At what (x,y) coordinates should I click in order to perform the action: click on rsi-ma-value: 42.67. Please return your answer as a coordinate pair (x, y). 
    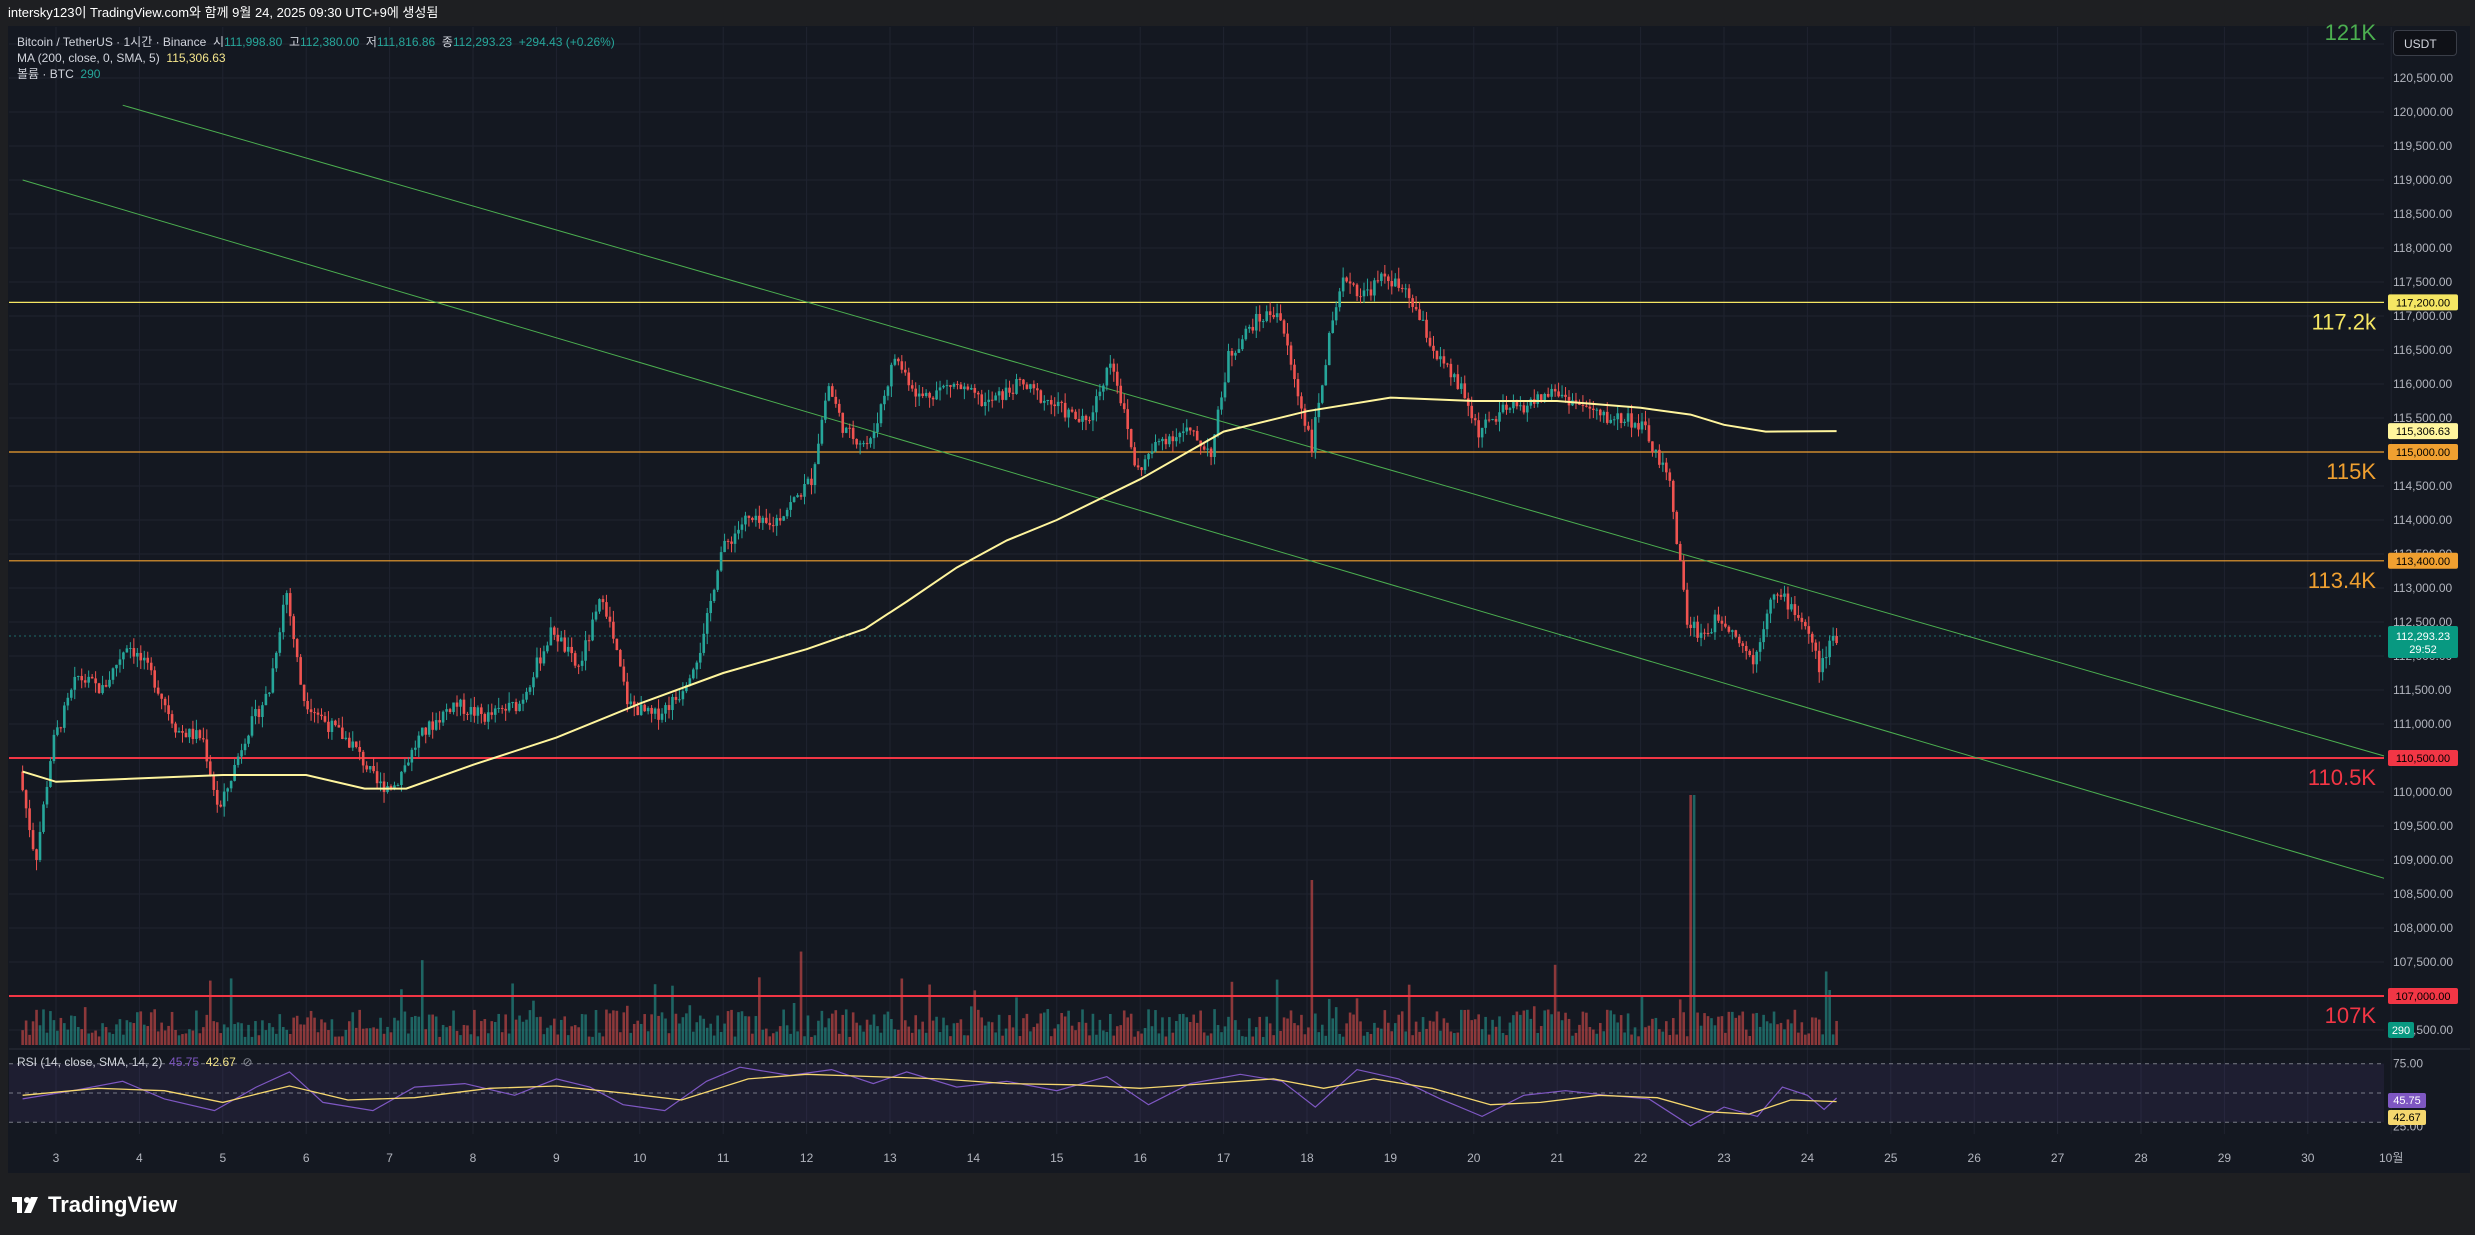
    Looking at the image, I should click on (220, 1062).